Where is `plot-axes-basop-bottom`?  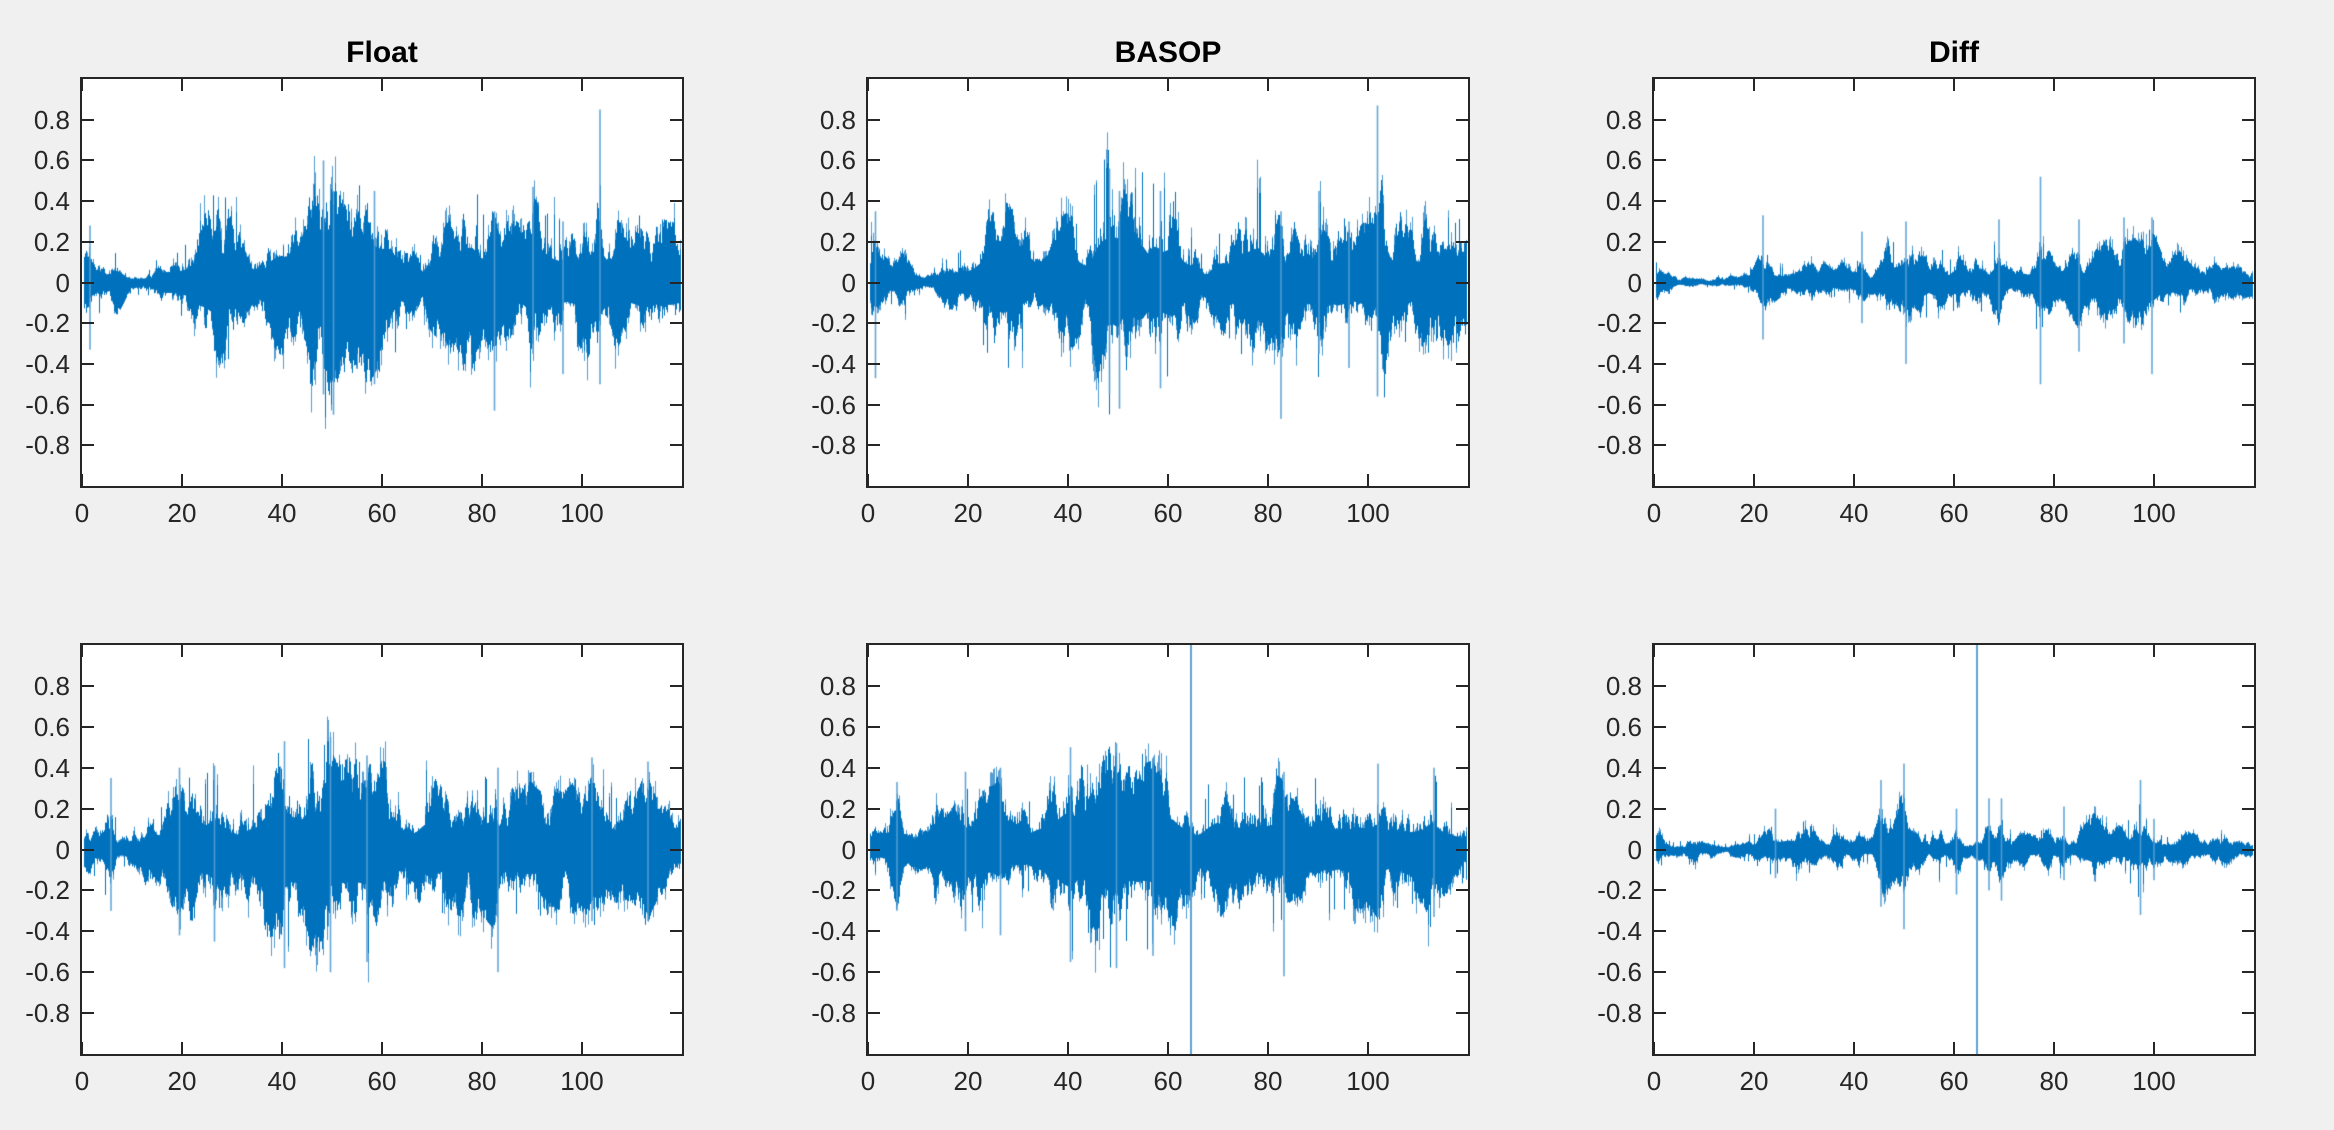 plot-axes-basop-bottom is located at coordinates (1168, 849).